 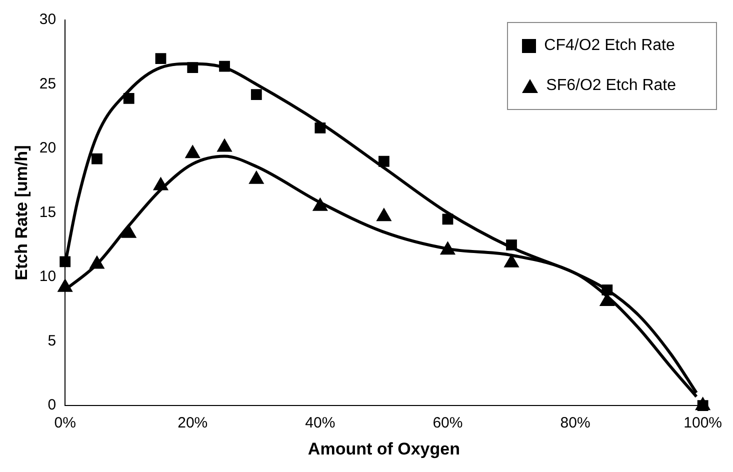 I want to click on x-tick-label: 0%, so click(x=65, y=423).